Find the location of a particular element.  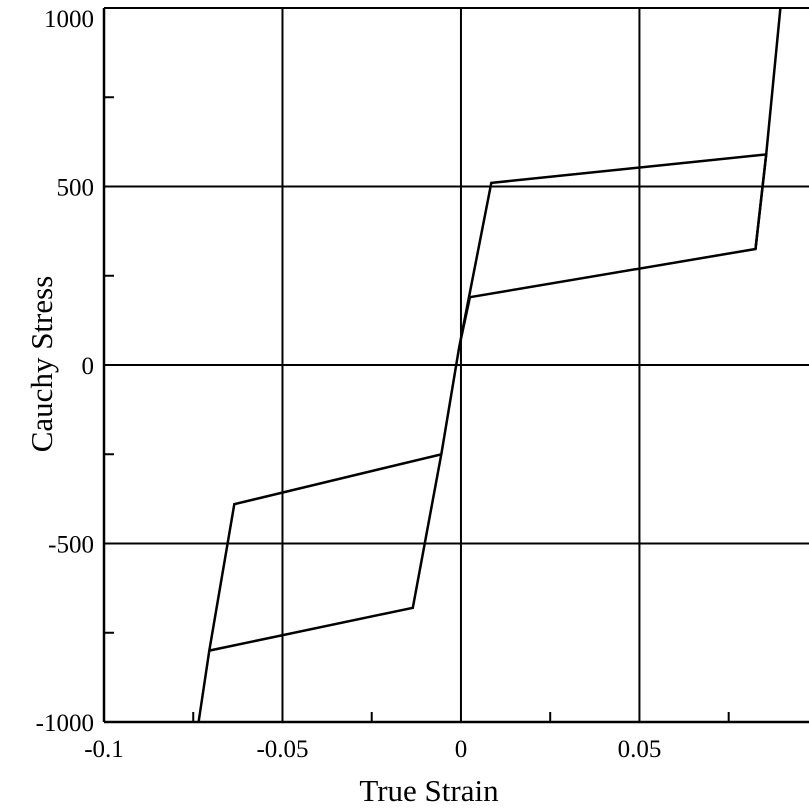

x-tick-label: -0.05 is located at coordinates (282, 749).